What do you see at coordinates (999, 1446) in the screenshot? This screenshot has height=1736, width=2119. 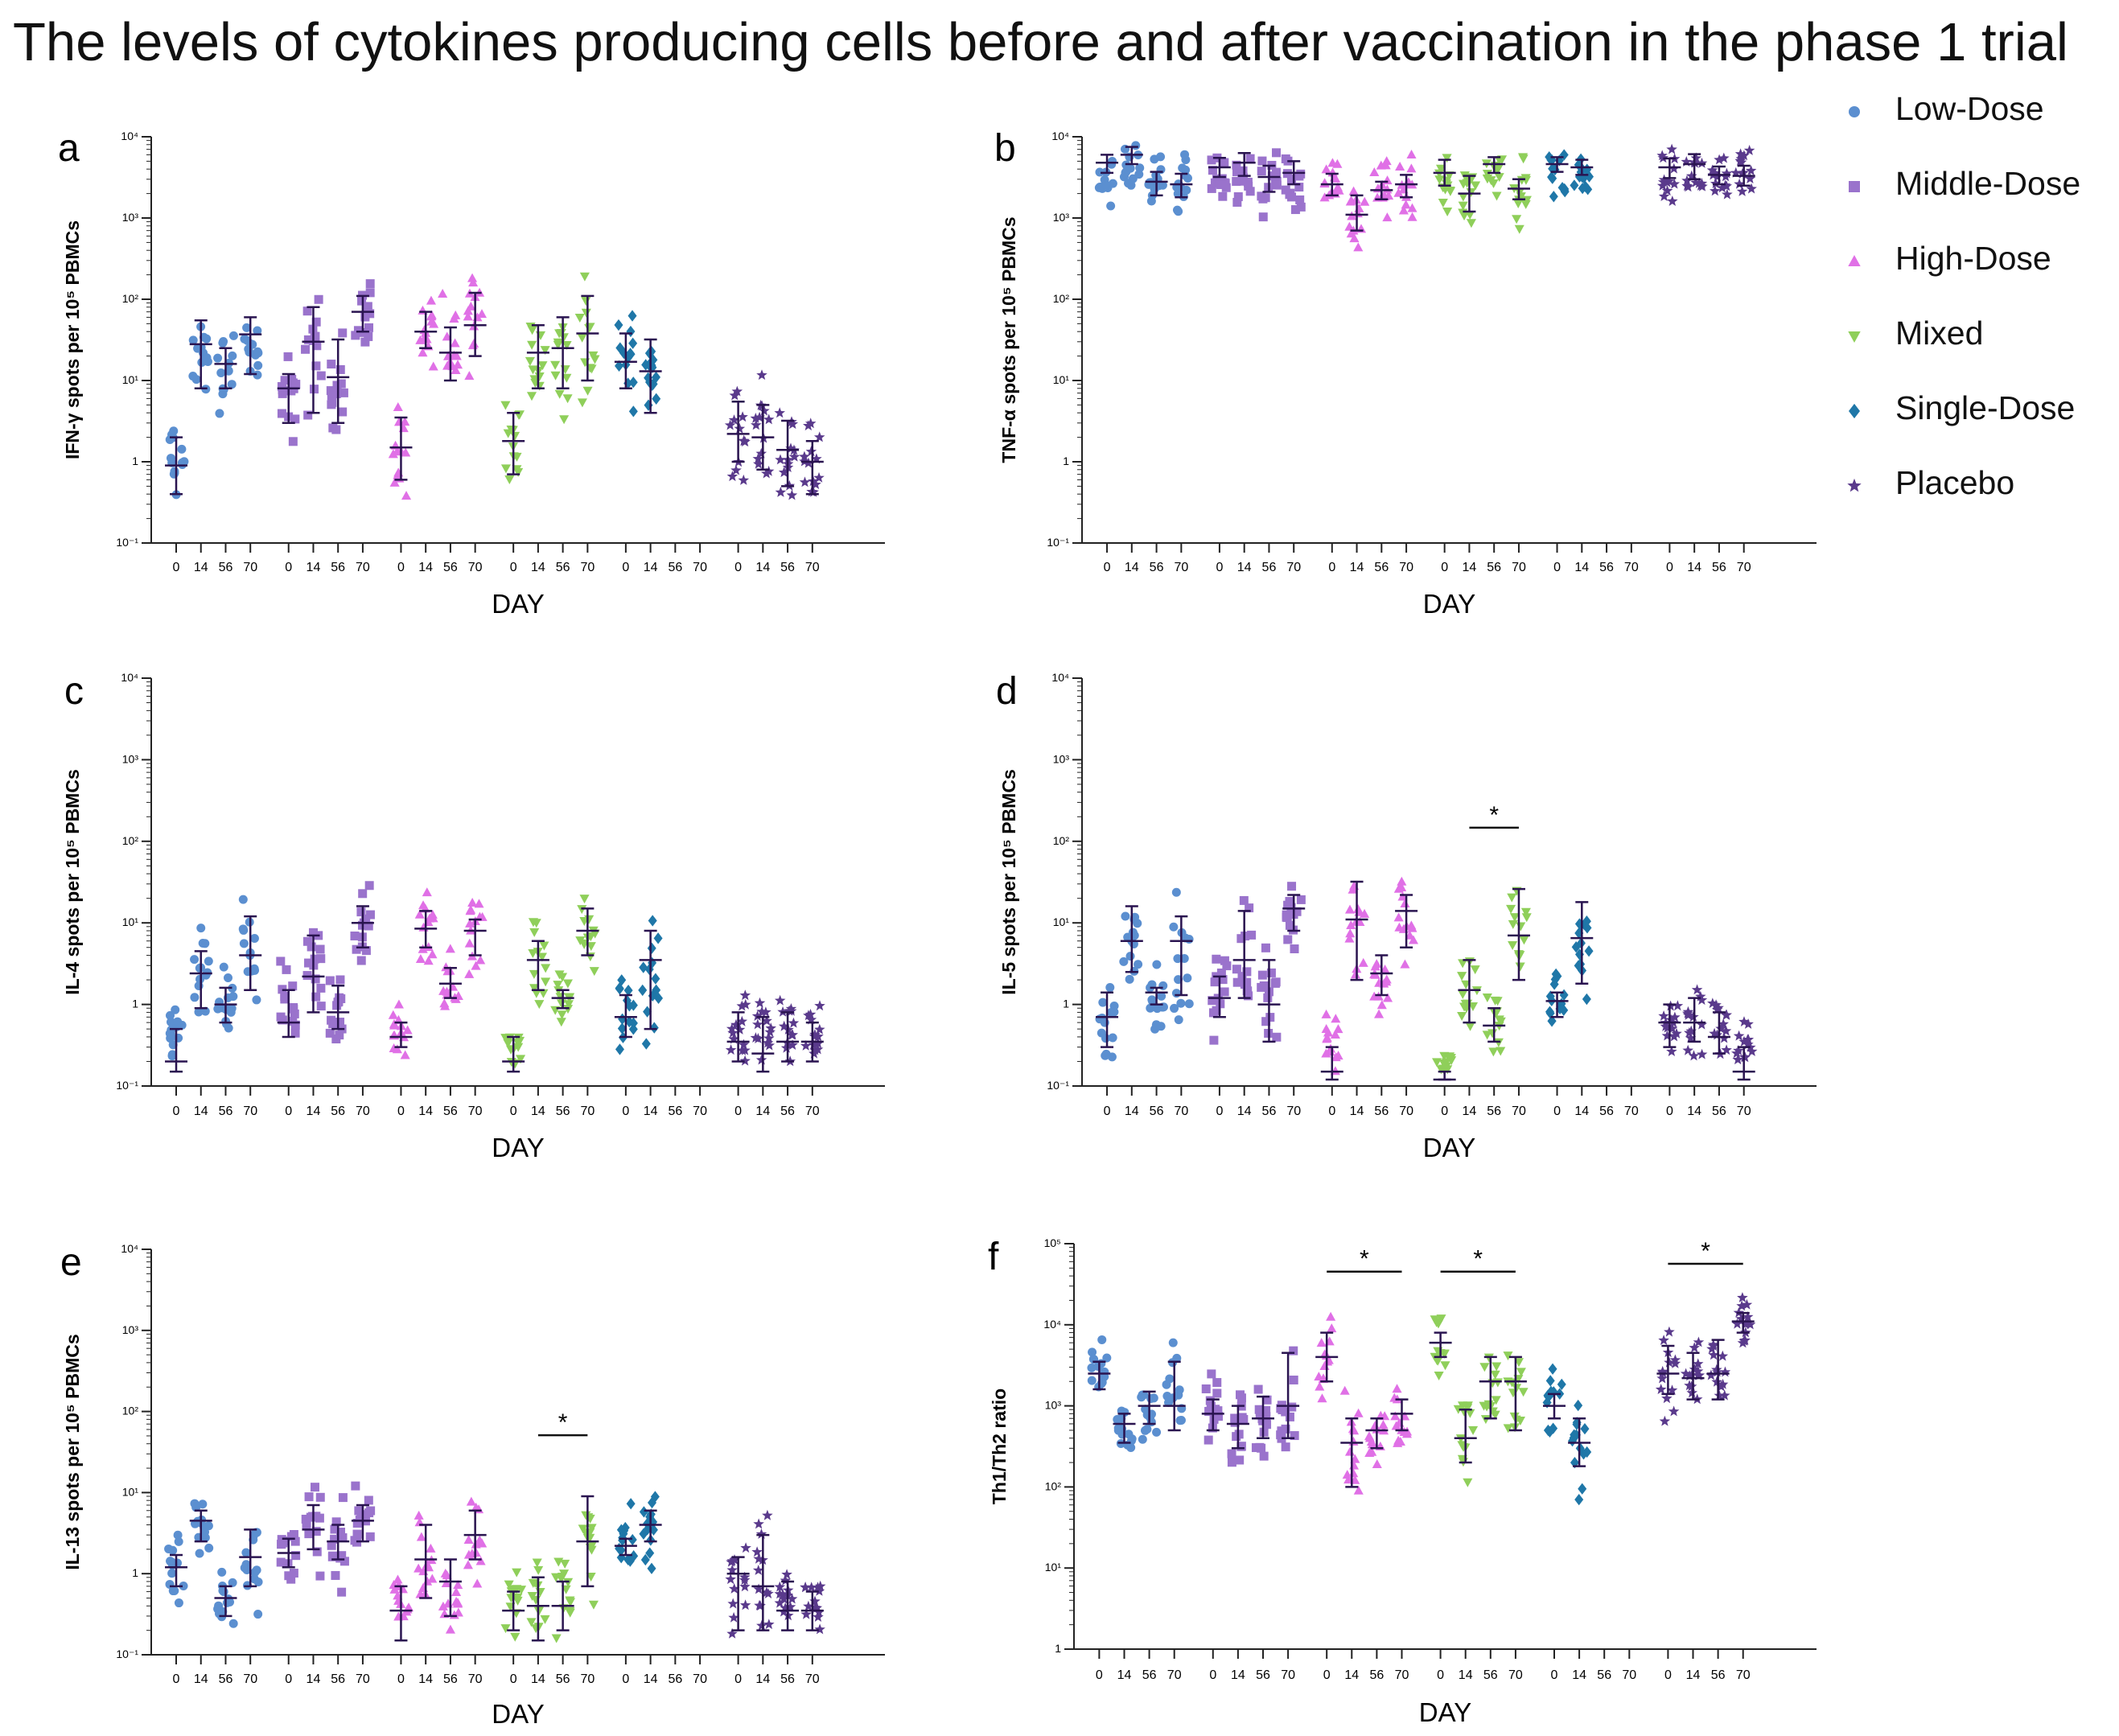 I see `y-axis-title: Th1/Th2 ratio` at bounding box center [999, 1446].